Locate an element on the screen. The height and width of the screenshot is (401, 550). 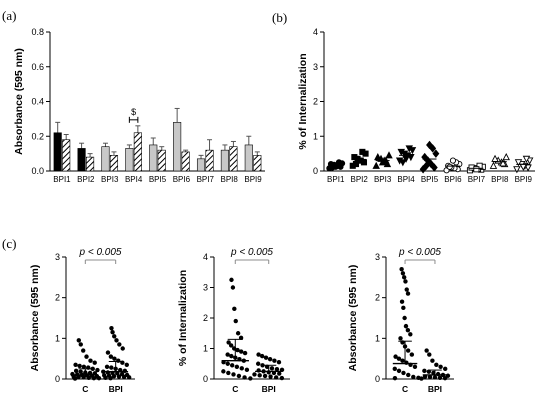
x-tick-label: BPI9 is located at coordinates (524, 179).